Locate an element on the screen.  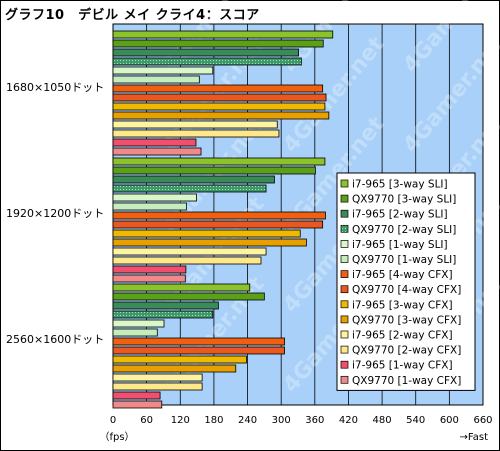
x-tick-labels: 0 60 120 180 240 300 360 420 480 540 600 660 is located at coordinates (301, 420).